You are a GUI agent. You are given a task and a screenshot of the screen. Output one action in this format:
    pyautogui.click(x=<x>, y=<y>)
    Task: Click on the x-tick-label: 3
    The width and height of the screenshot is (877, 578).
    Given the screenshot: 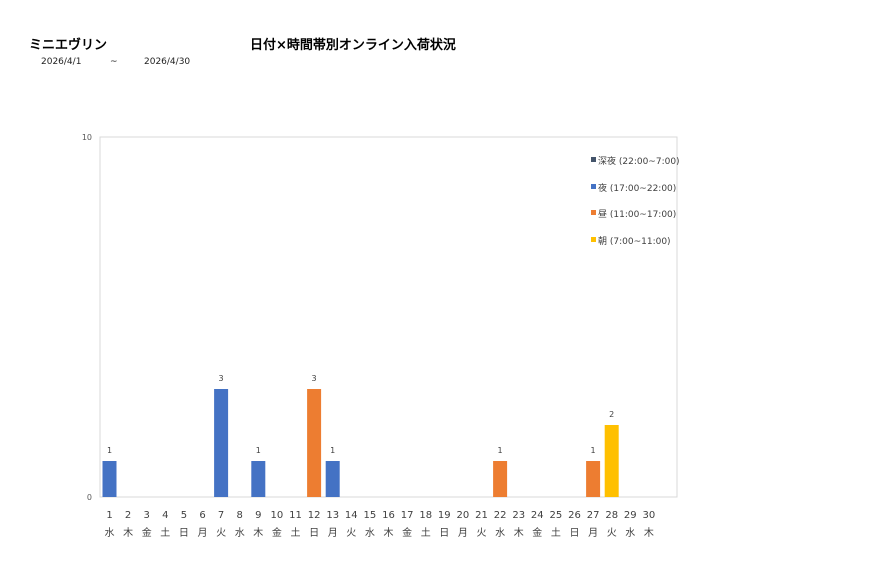 What is the action you would take?
    pyautogui.click(x=147, y=515)
    